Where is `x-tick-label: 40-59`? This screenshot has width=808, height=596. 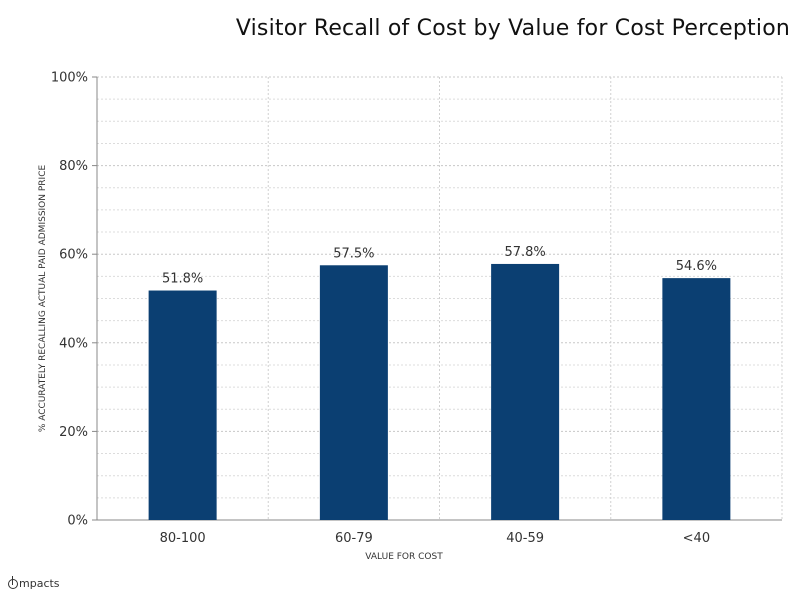 x-tick-label: 40-59 is located at coordinates (525, 538).